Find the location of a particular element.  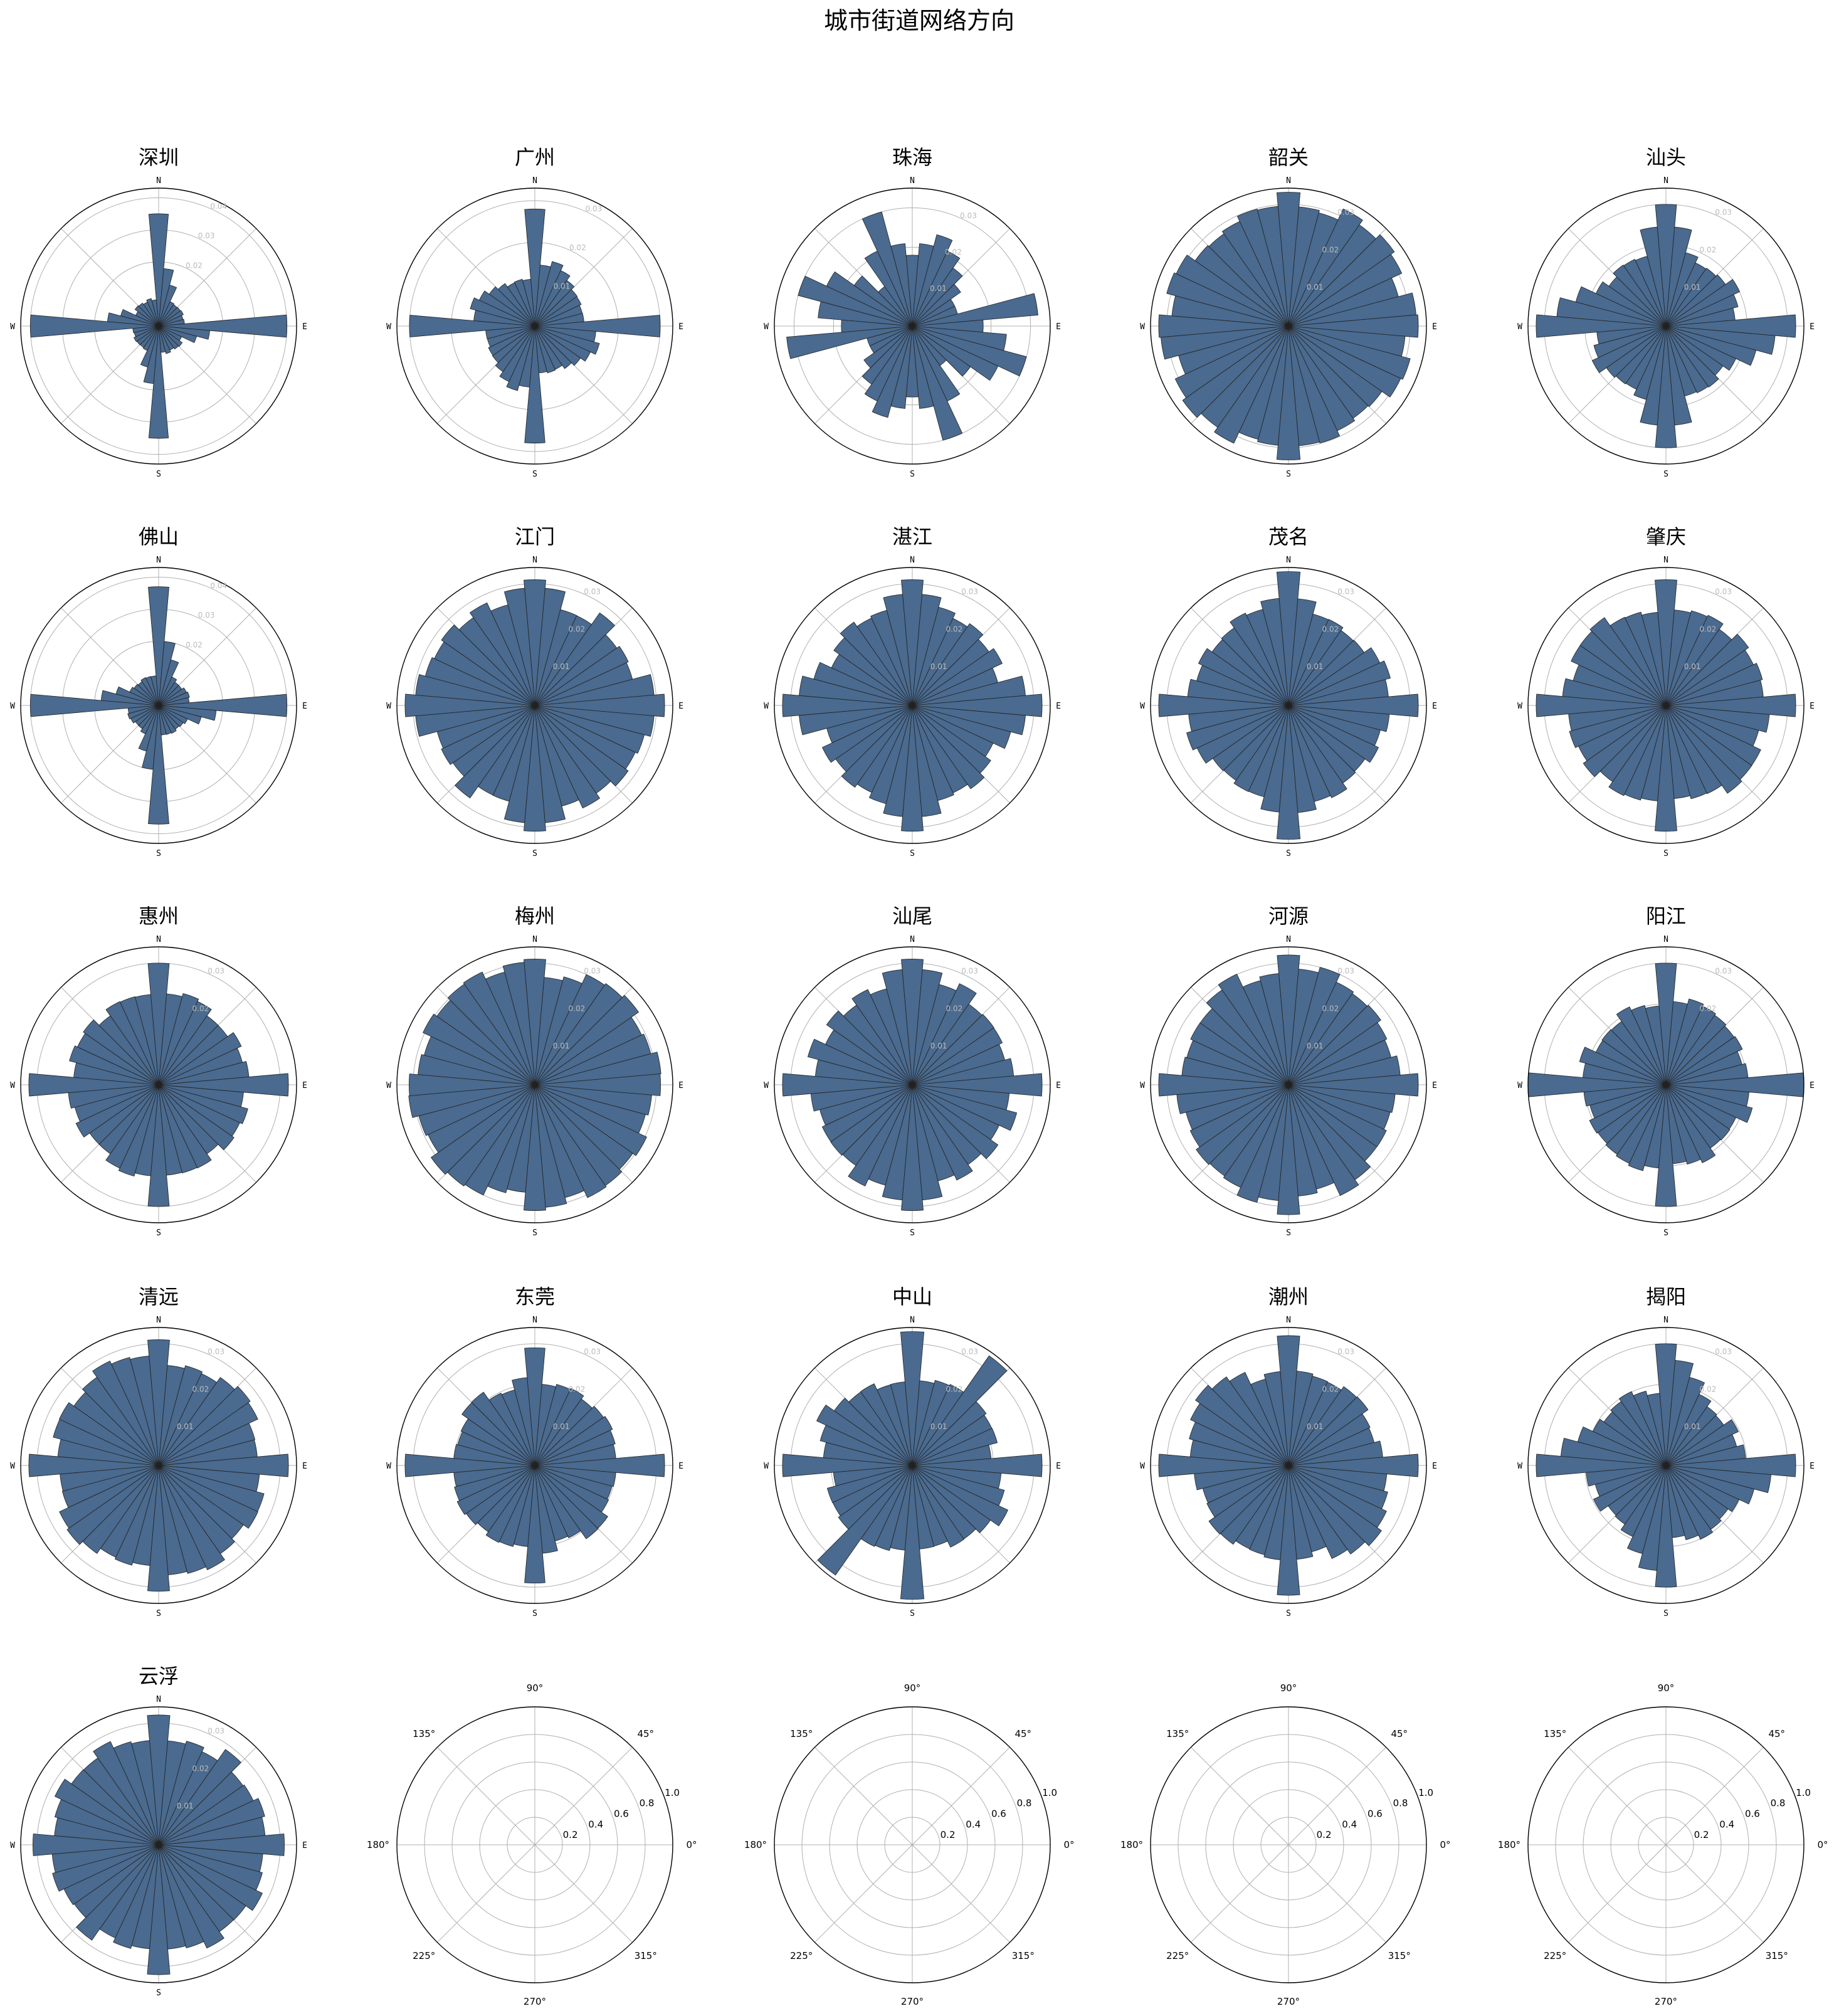

angle-tick-label: 270° is located at coordinates (912, 2001).